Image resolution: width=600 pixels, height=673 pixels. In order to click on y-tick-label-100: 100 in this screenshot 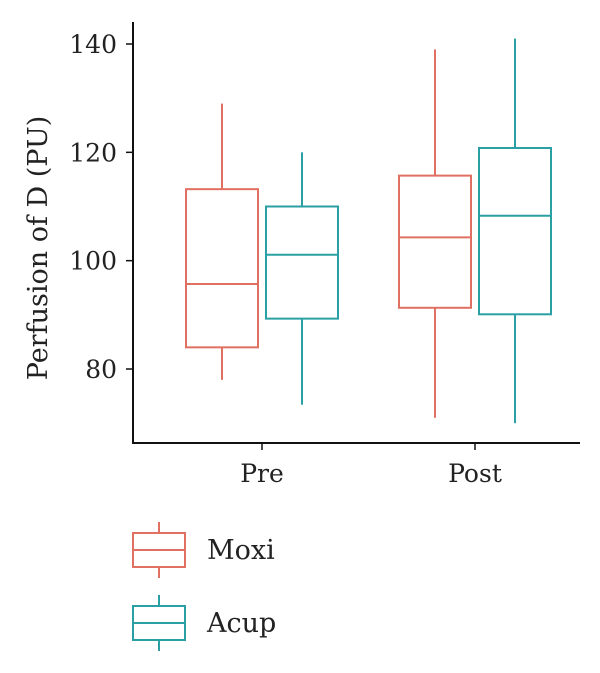, I will do `click(93, 261)`.